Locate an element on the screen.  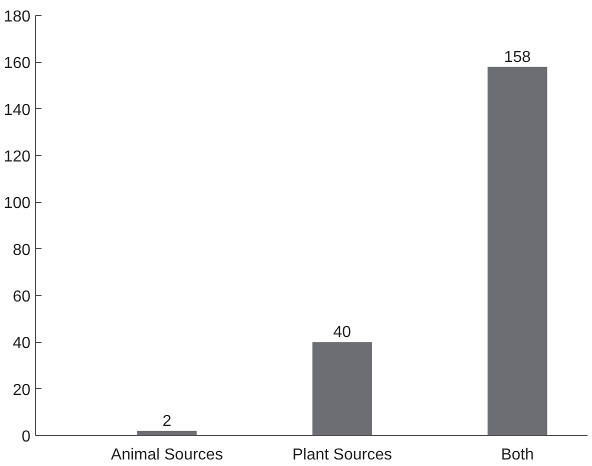
y-tick-label: 40 is located at coordinates (21, 343).